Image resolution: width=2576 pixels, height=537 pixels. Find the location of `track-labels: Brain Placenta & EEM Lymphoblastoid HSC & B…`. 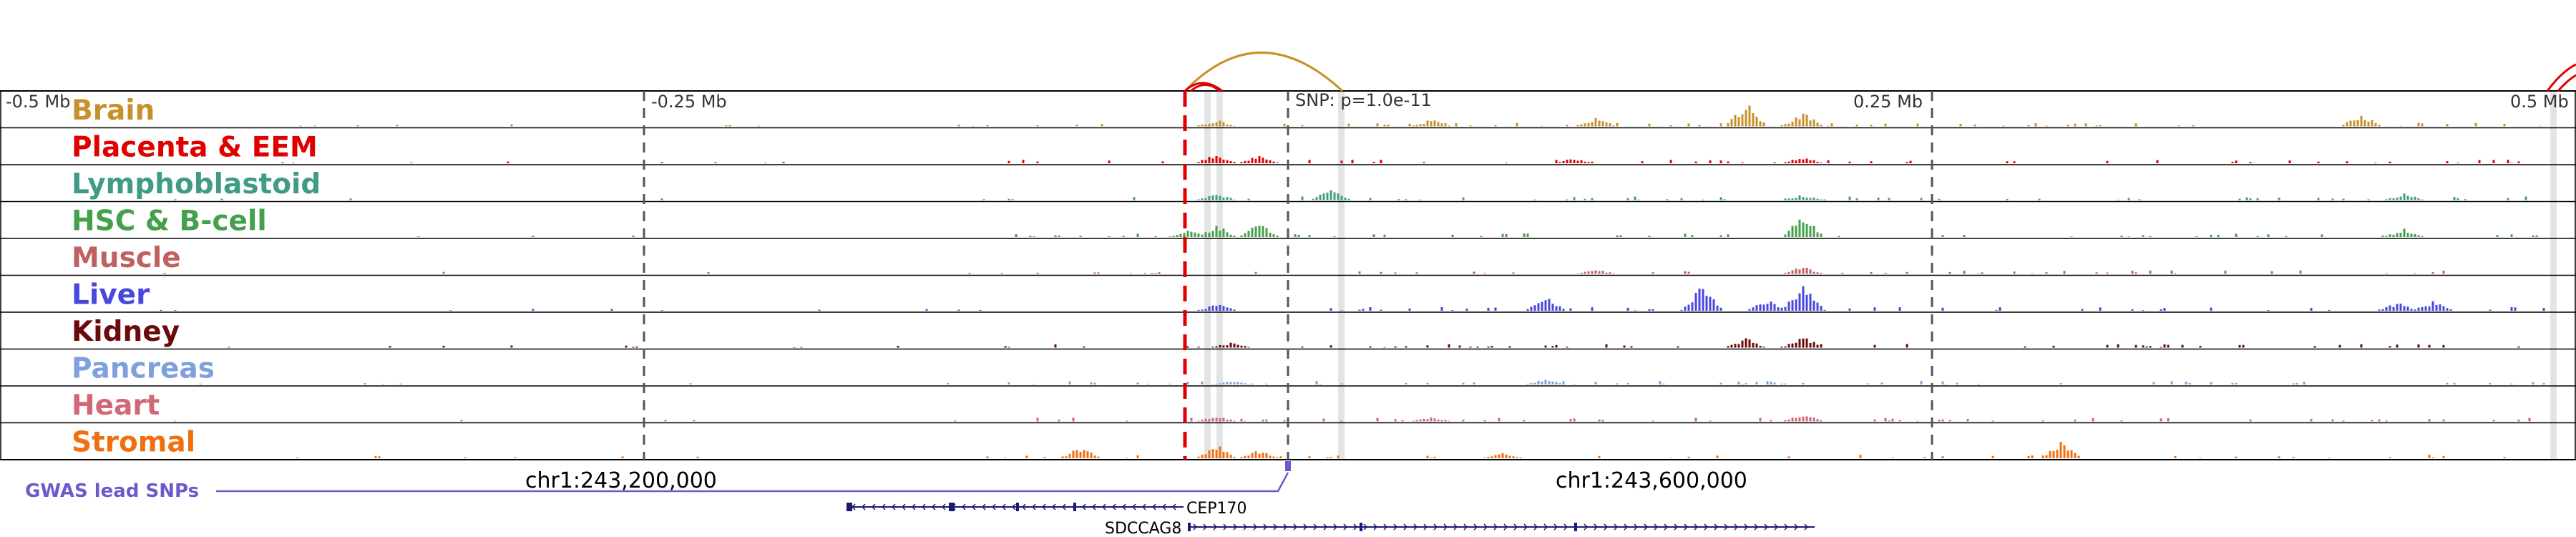

track-labels: Brain Placenta & EEM Lymphoblastoid HSC & B… is located at coordinates (196, 277).